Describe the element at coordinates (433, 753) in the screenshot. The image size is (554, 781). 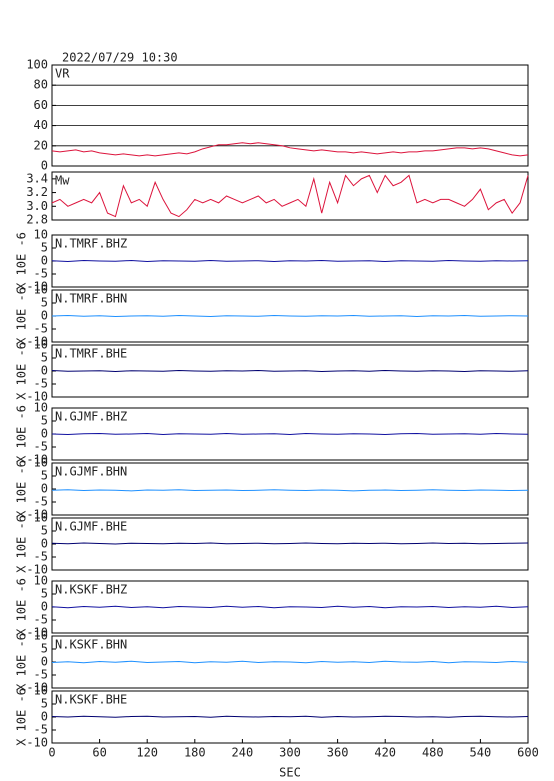
I see `x-tick-label: 480` at that location.